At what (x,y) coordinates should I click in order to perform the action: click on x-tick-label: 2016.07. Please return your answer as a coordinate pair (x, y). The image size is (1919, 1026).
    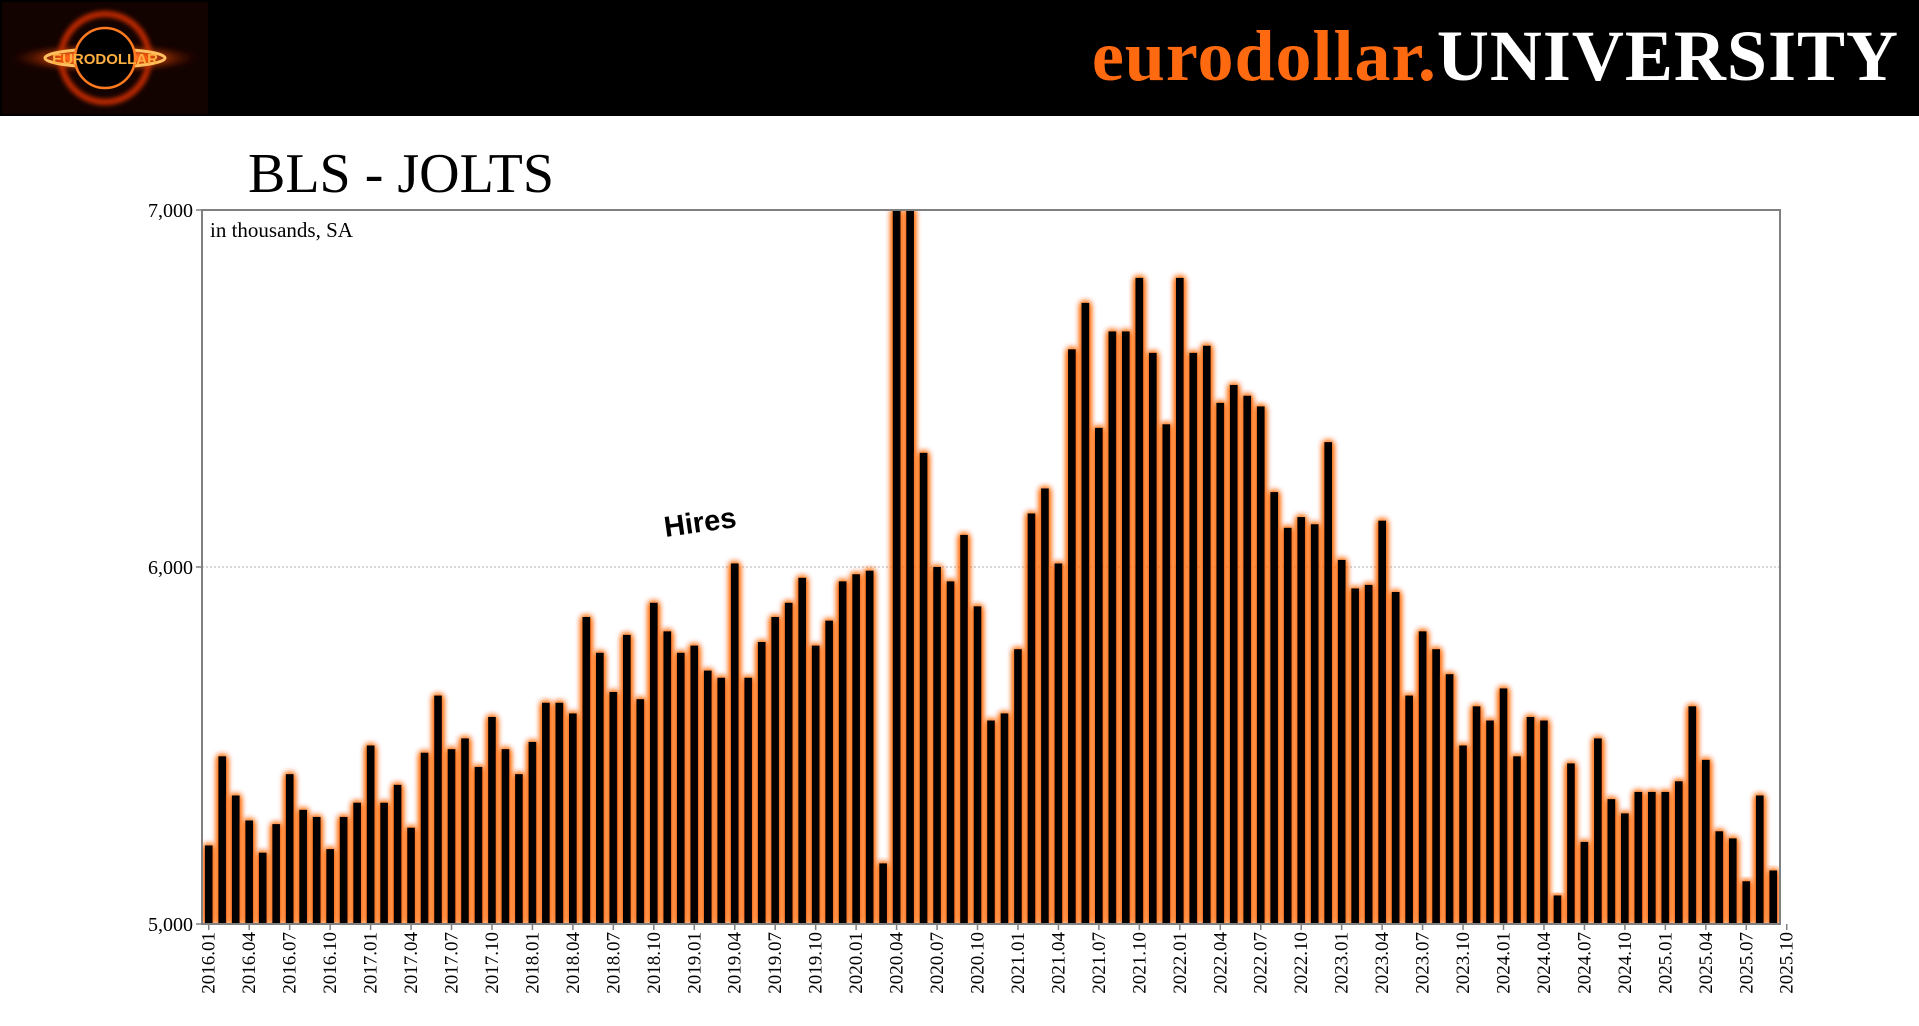
    Looking at the image, I should click on (290, 963).